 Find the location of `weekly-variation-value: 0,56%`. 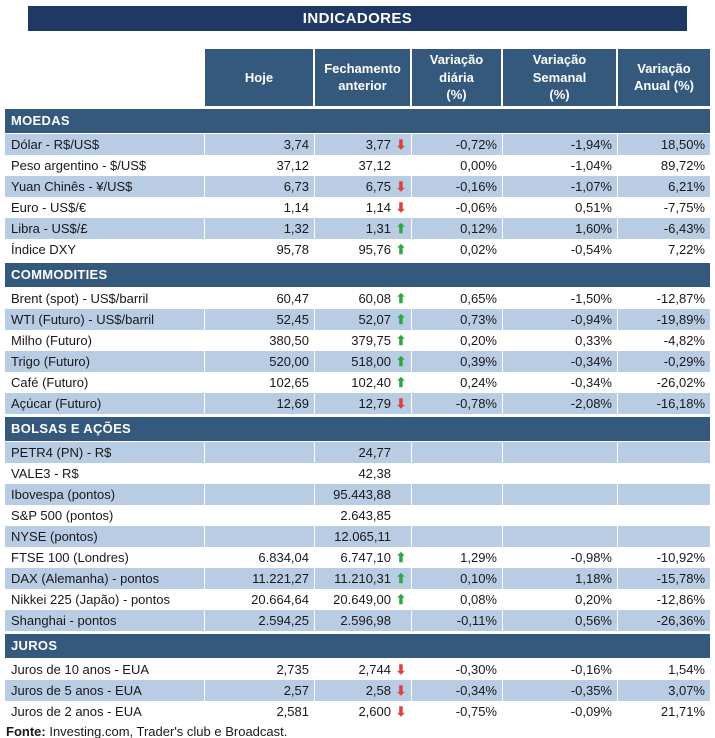

weekly-variation-value: 0,56% is located at coordinates (560, 620).